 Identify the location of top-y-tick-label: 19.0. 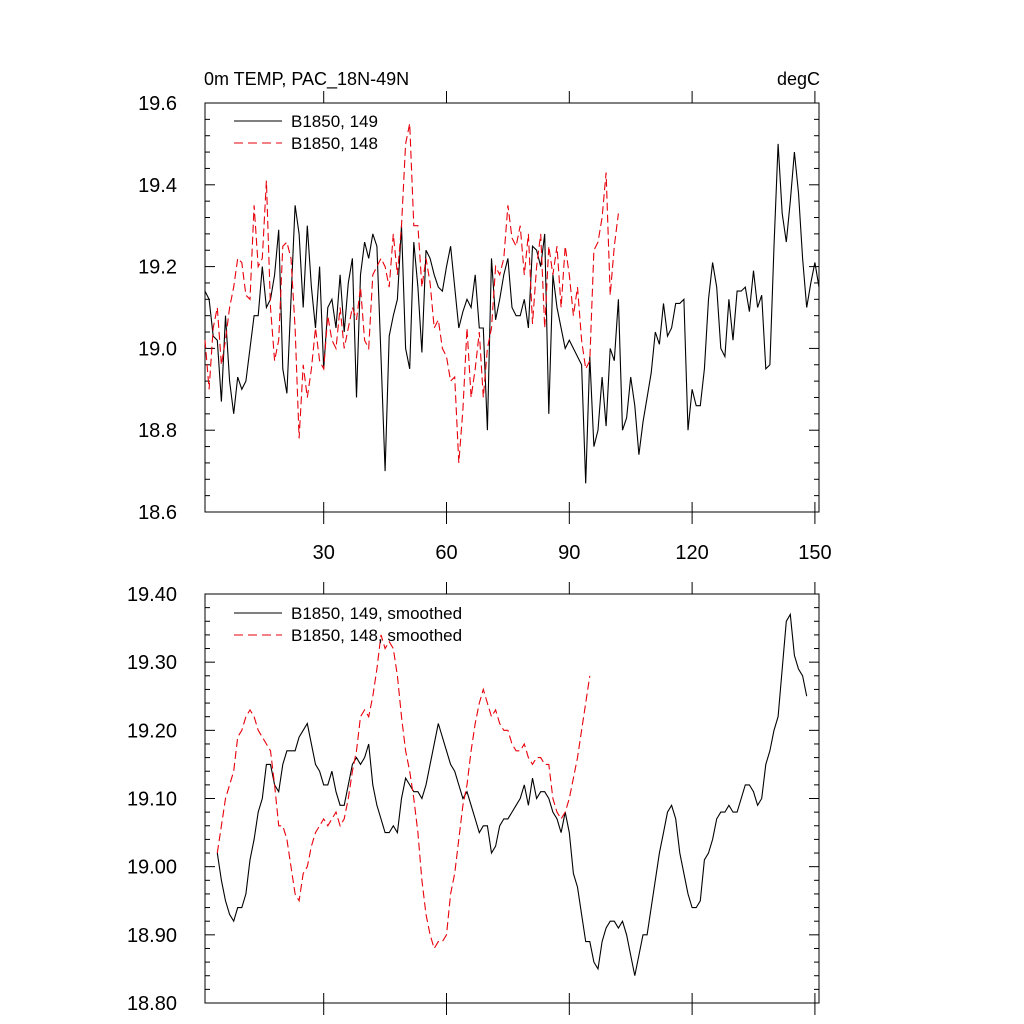
(157, 349).